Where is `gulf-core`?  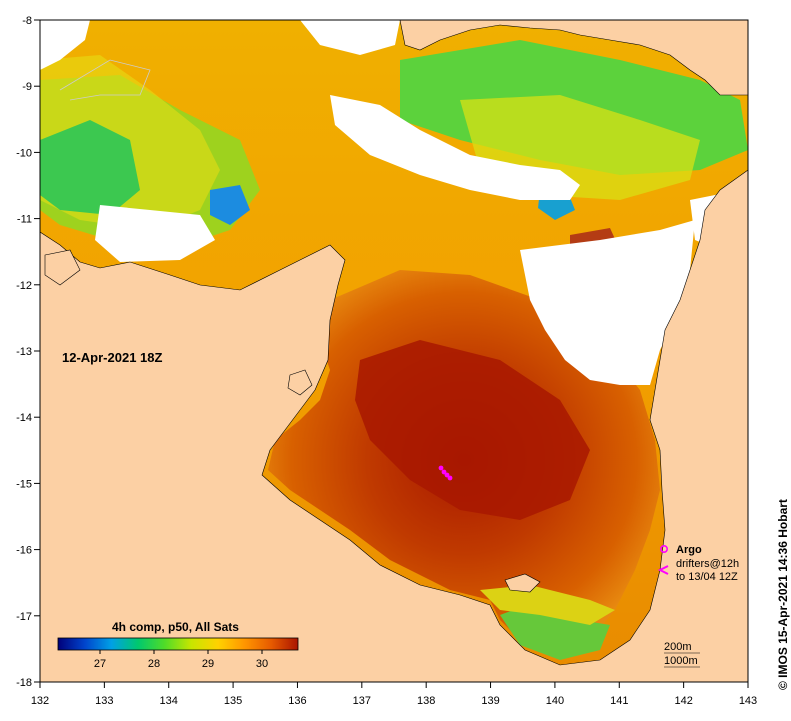 gulf-core is located at coordinates (472, 430).